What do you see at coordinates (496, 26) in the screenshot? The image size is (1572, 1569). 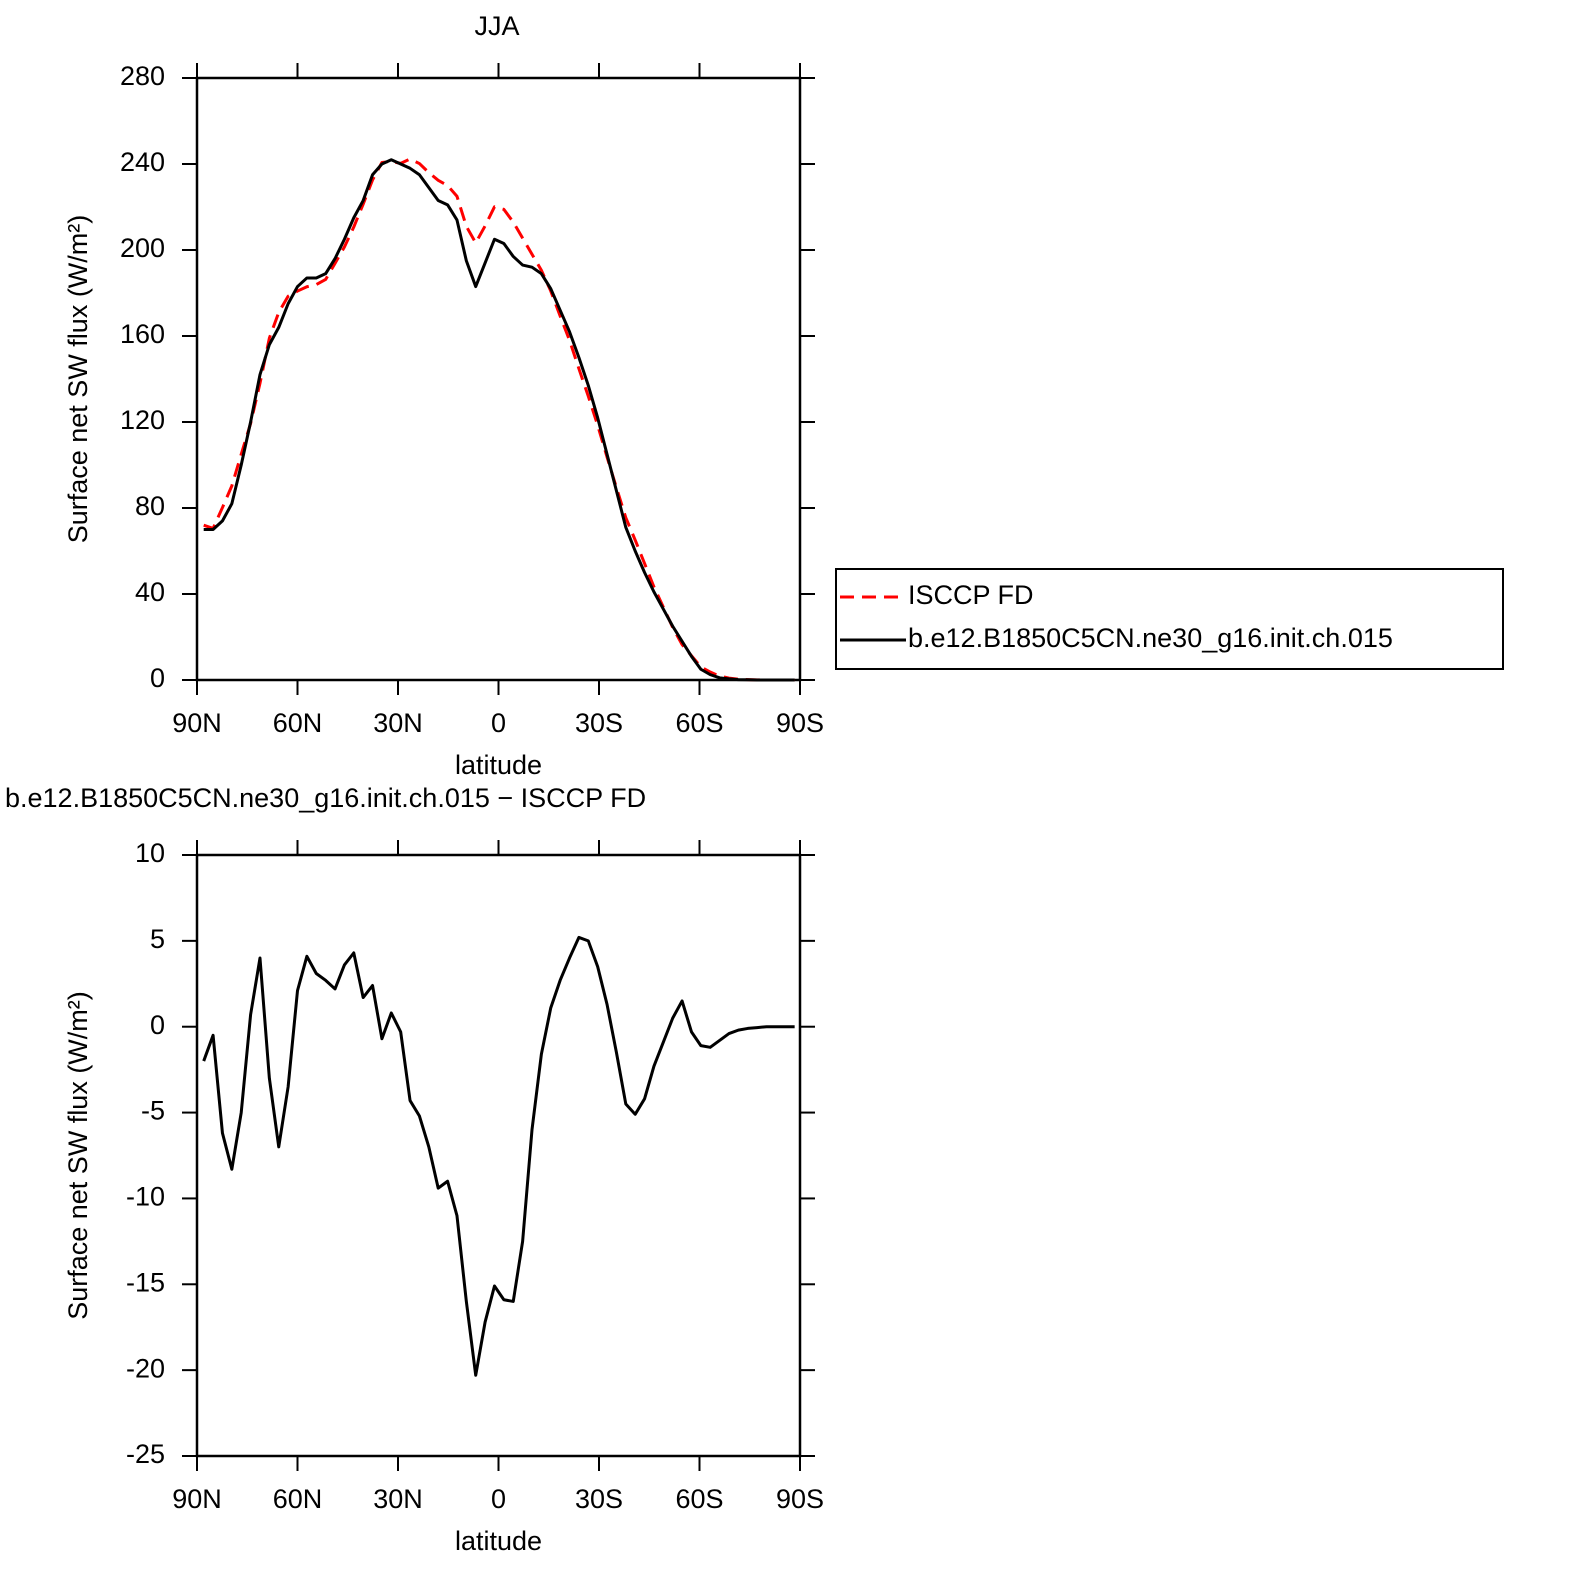 I see `chart-title: JJA` at bounding box center [496, 26].